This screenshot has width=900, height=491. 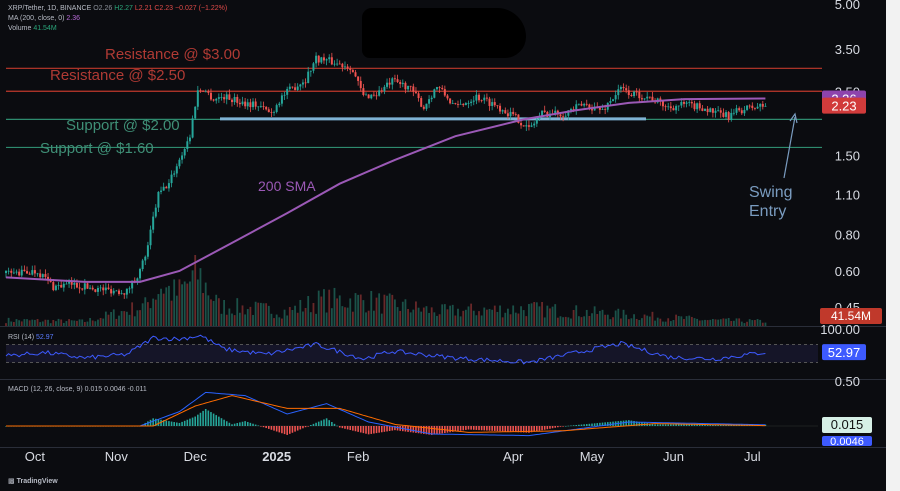 What do you see at coordinates (592, 456) in the screenshot?
I see `time-tick-label: May` at bounding box center [592, 456].